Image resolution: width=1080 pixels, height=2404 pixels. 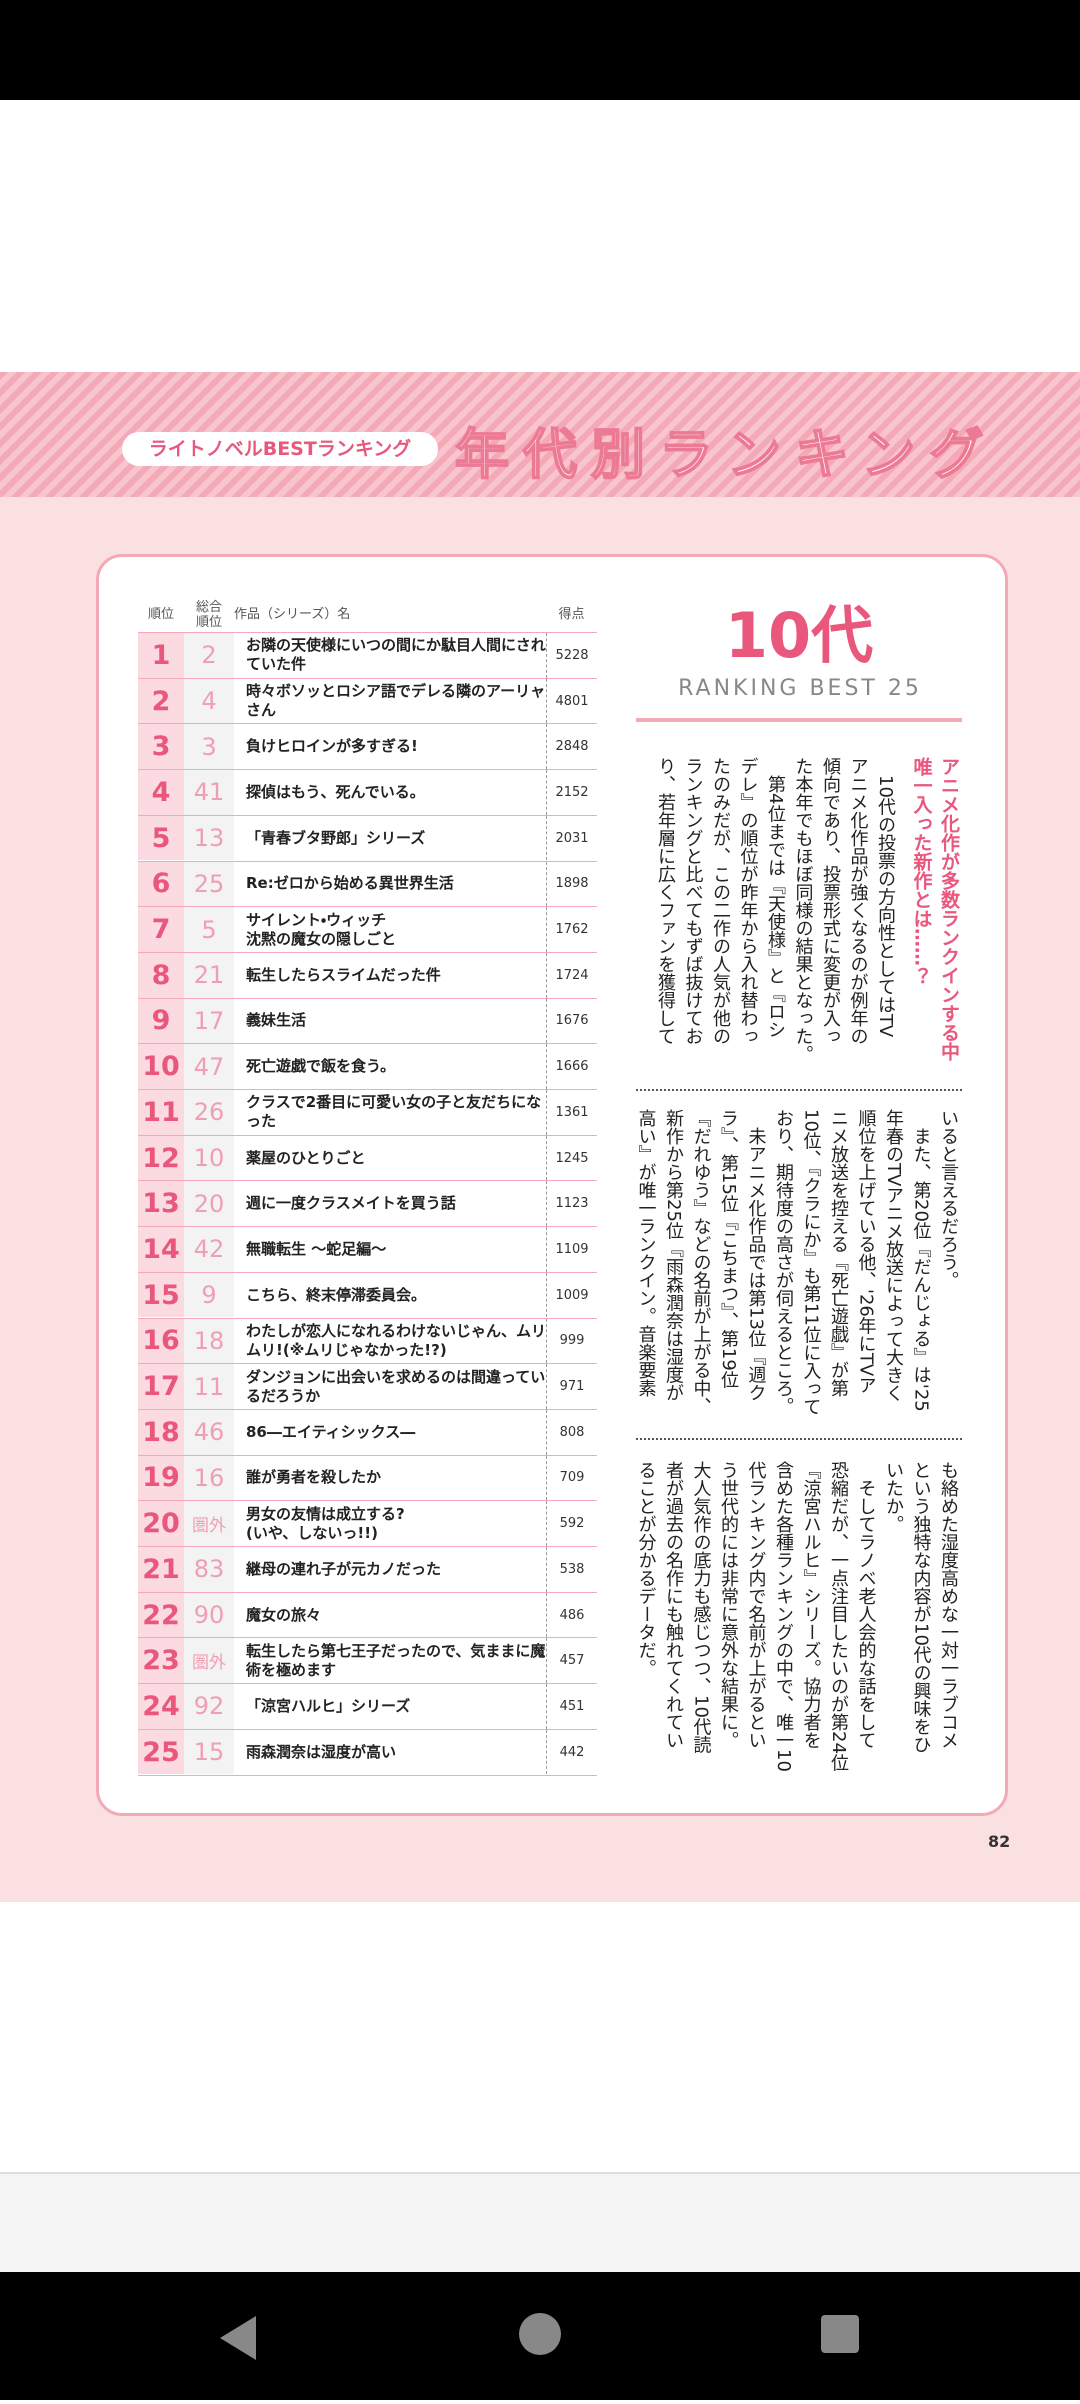 What do you see at coordinates (396, 1660) in the screenshot?
I see `title: 転生したら第七王子だったので、気ままに魔術を極めます` at bounding box center [396, 1660].